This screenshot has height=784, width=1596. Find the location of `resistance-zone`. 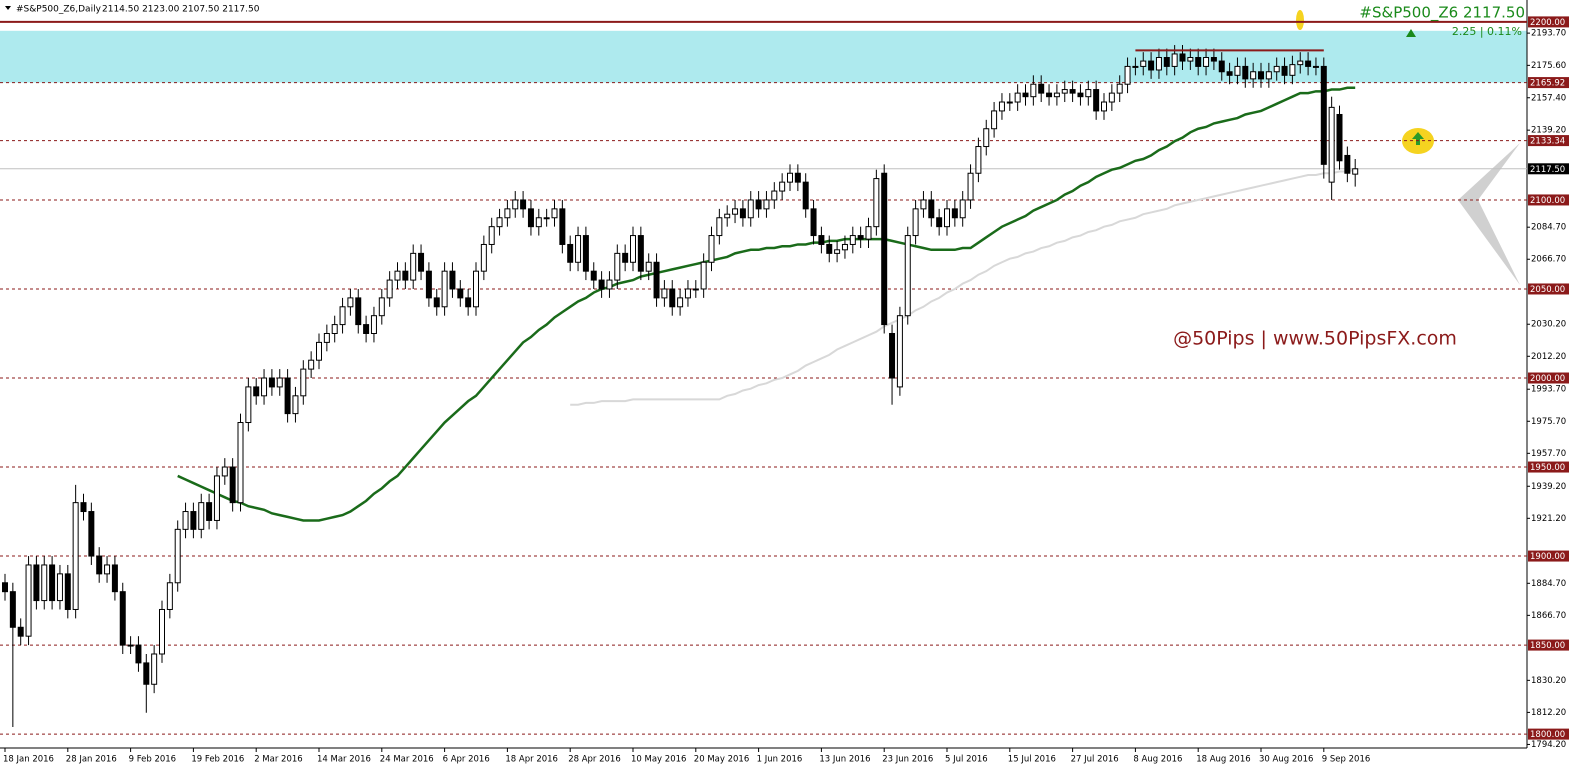

resistance-zone is located at coordinates (763, 56).